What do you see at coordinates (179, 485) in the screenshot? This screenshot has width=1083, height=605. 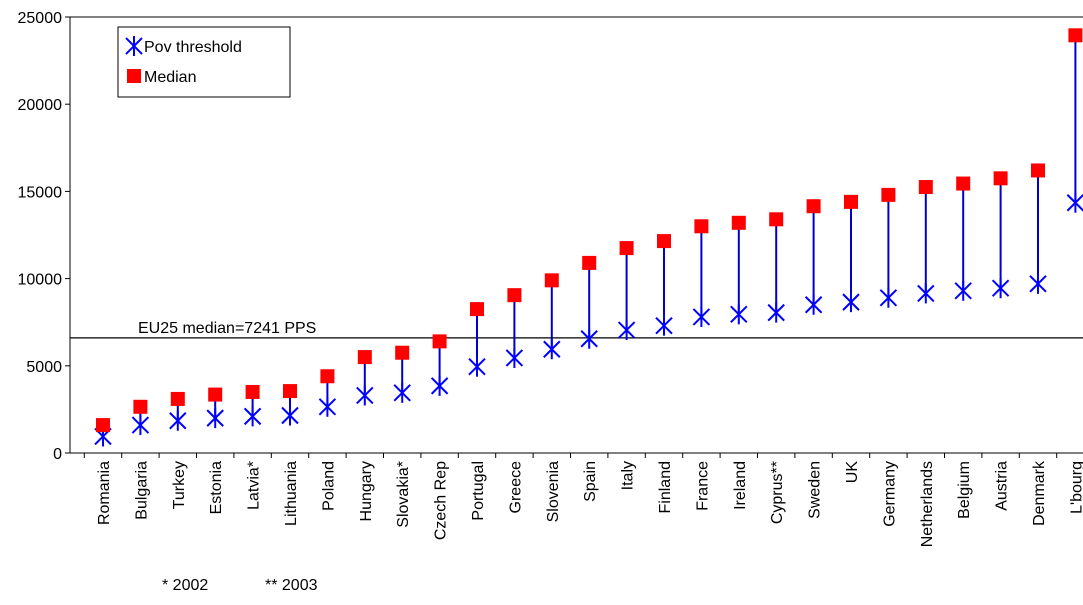 I see `x-tick-label: Turkey` at bounding box center [179, 485].